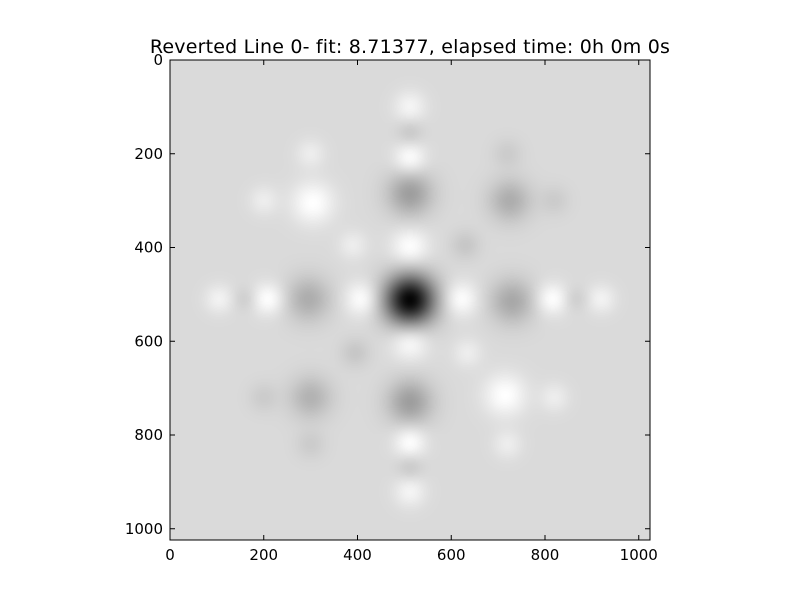 The width and height of the screenshot is (800, 600). What do you see at coordinates (451, 555) in the screenshot?
I see `x-tick-label: 600` at bounding box center [451, 555].